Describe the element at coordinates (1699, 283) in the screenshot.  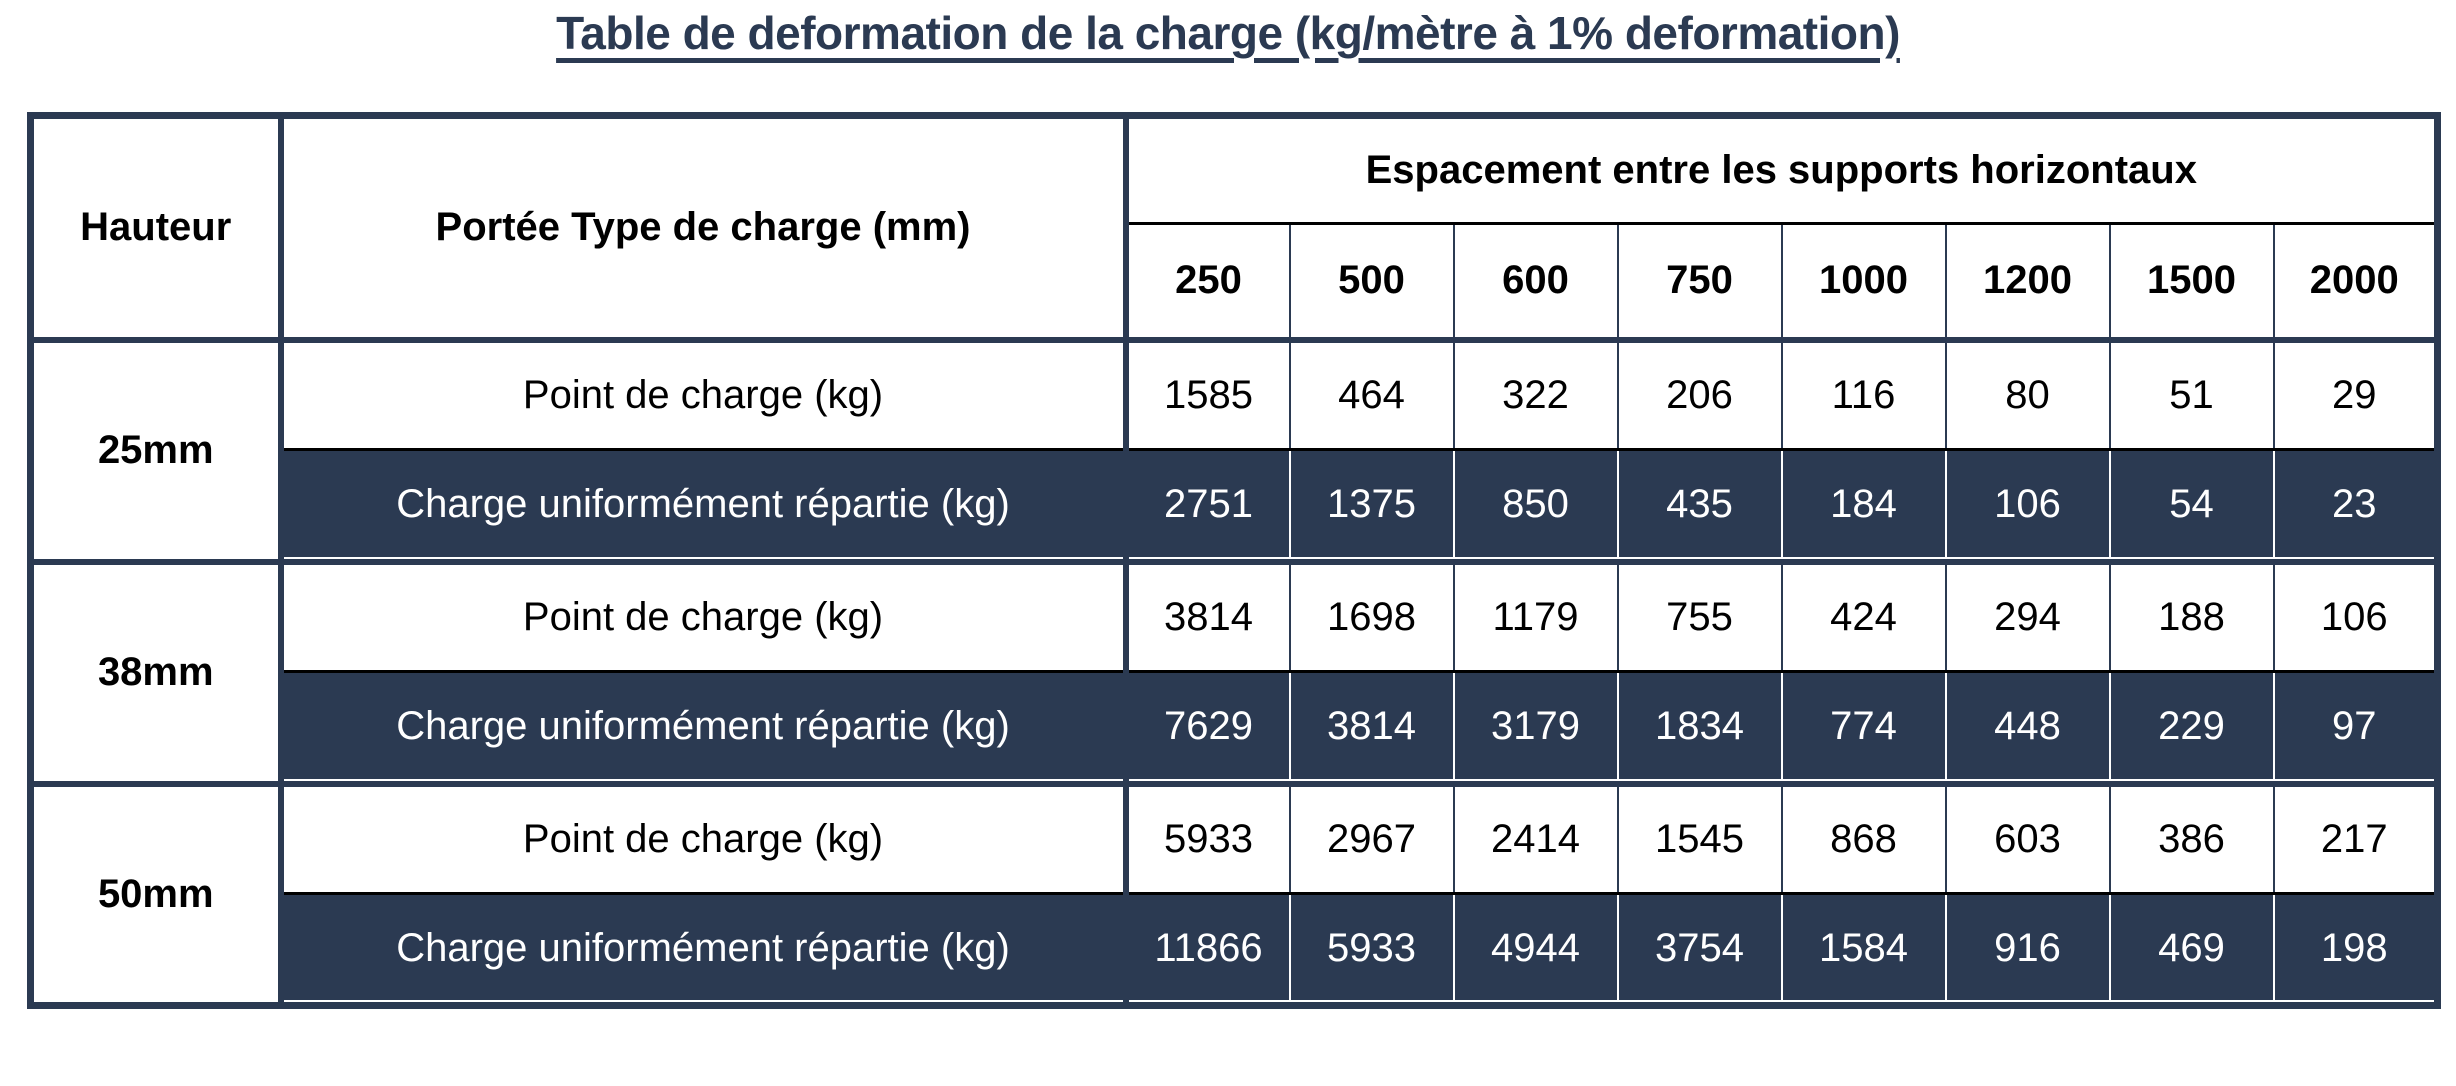
I see `spacing-header-750: 750` at that location.